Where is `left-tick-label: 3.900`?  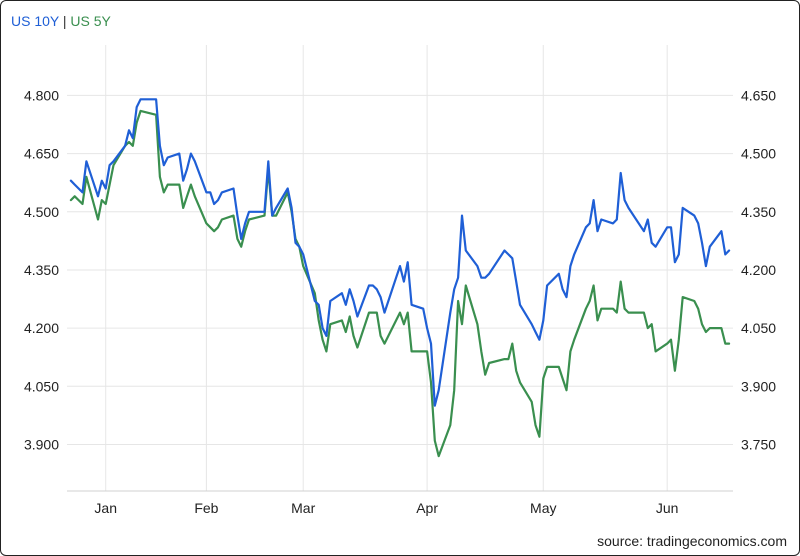 left-tick-label: 3.900 is located at coordinates (41, 444).